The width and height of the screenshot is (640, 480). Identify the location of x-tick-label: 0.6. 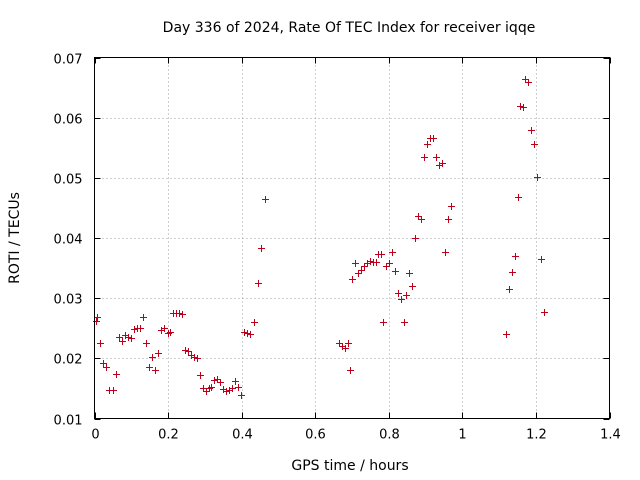
(315, 435).